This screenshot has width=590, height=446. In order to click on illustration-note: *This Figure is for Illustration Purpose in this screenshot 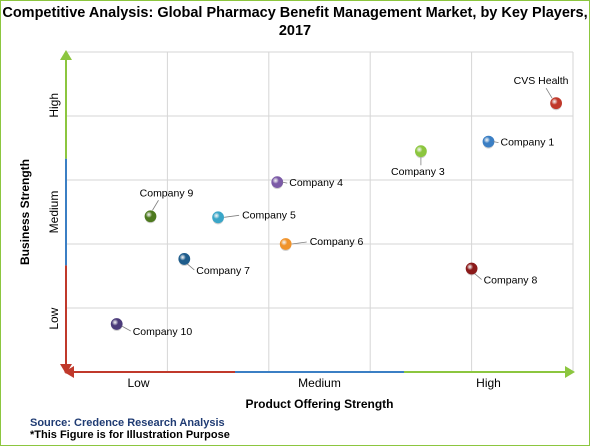, I will do `click(130, 435)`.